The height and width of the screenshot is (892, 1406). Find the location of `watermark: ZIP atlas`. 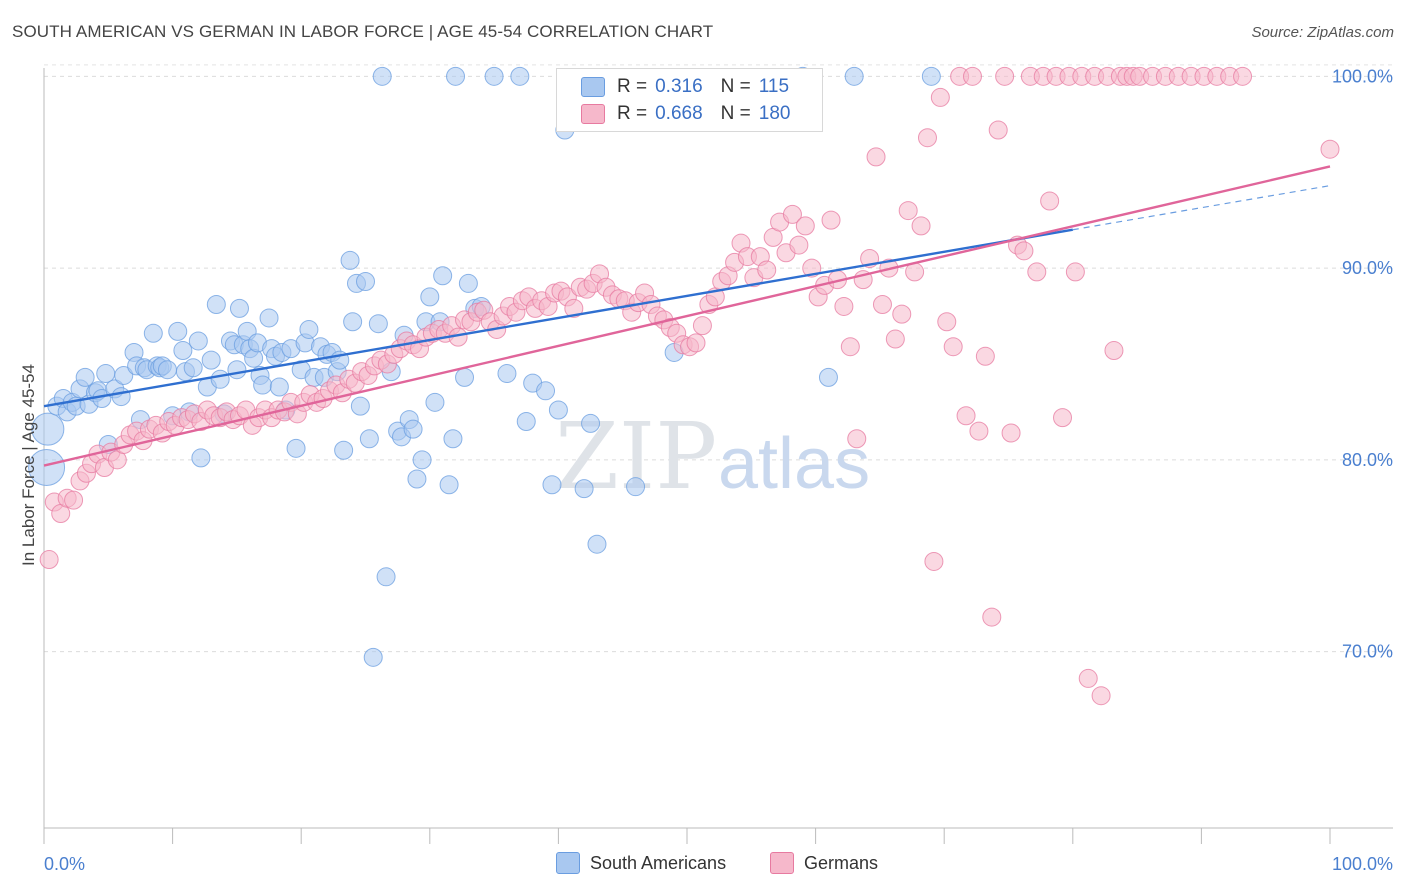

watermark: ZIP atlas is located at coordinates (712, 456).